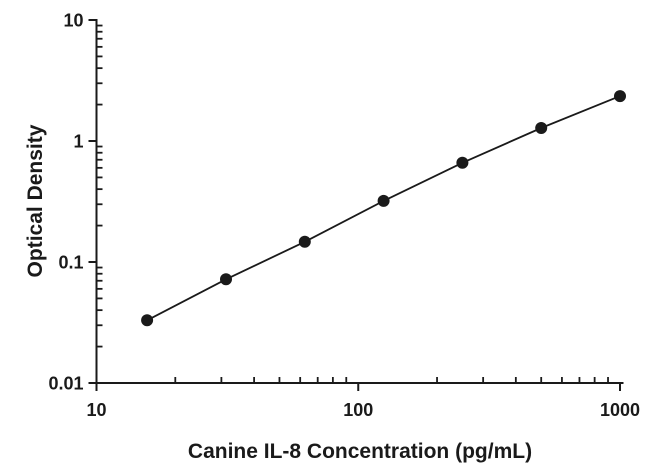  I want to click on y-axis-title: Optical Density, so click(35, 200).